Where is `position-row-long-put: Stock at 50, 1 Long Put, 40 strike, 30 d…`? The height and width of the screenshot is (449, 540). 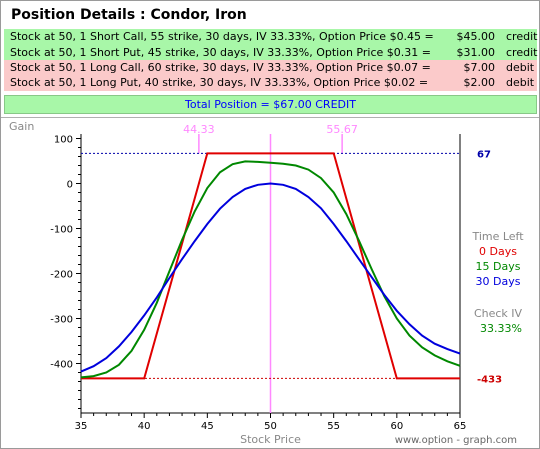
position-row-long-put: Stock at 50, 1 Long Put, 40 strike, 30 d… is located at coordinates (270, 83).